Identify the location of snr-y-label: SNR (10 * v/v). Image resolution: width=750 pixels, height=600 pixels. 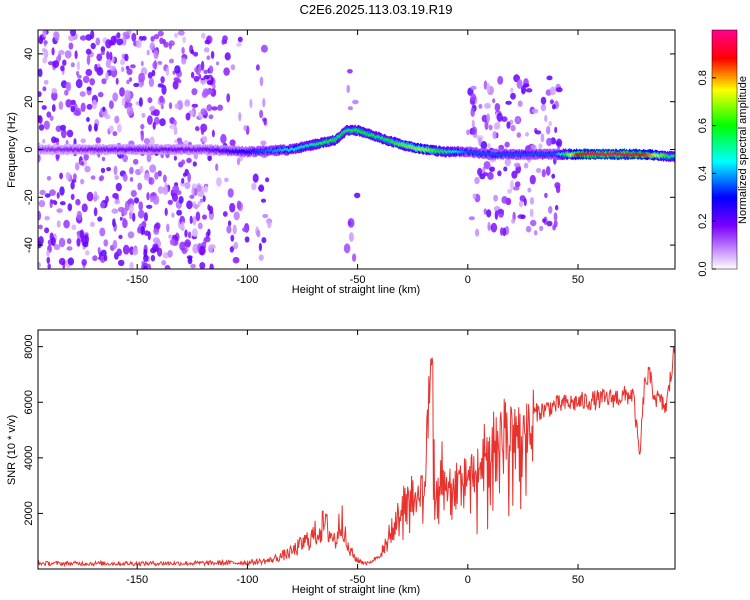
(12, 450).